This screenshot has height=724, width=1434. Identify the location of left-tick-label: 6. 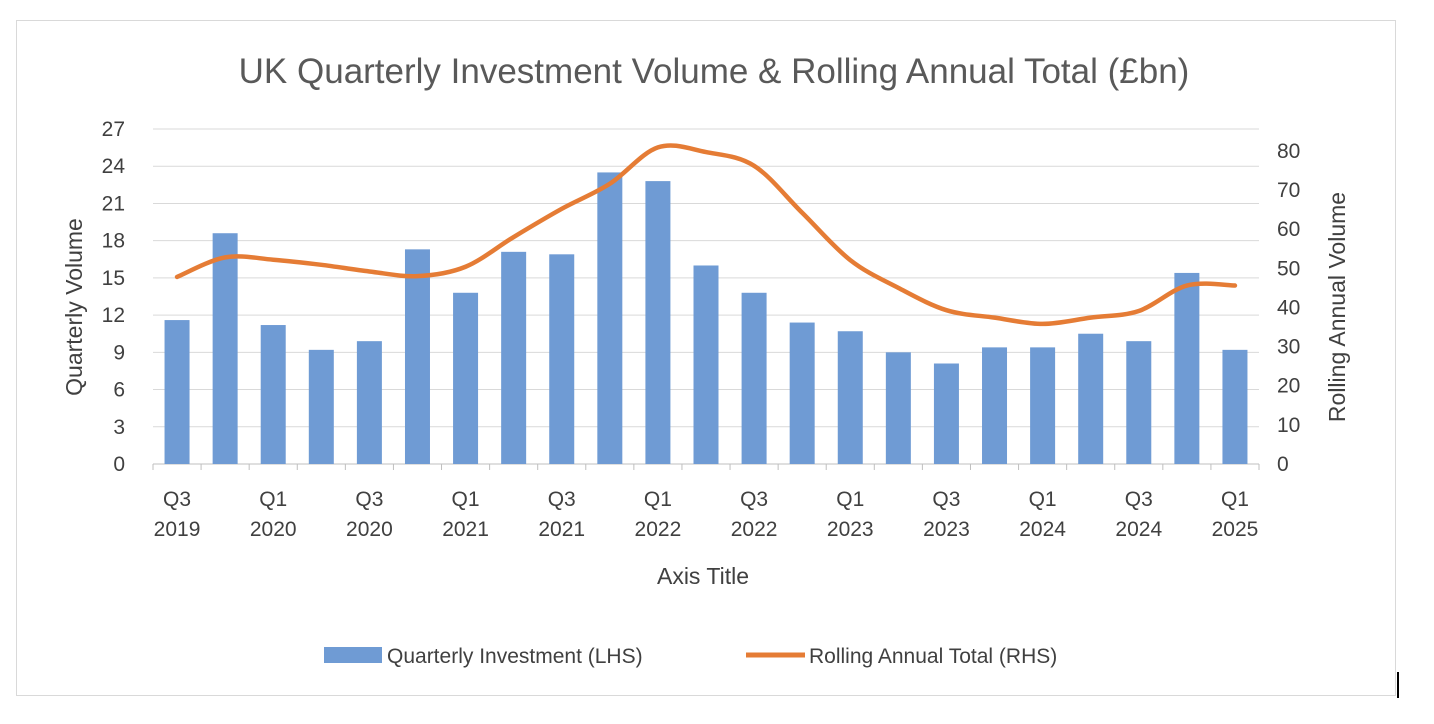
(119, 390).